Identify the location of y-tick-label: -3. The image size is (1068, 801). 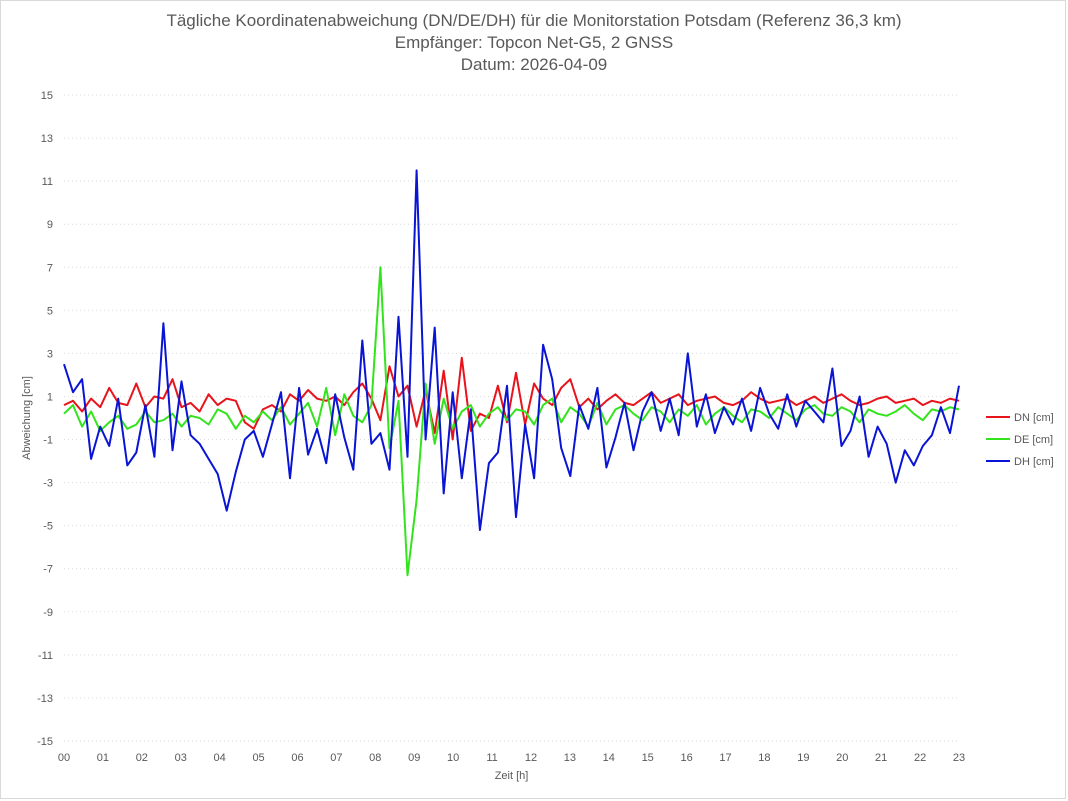
(48, 484).